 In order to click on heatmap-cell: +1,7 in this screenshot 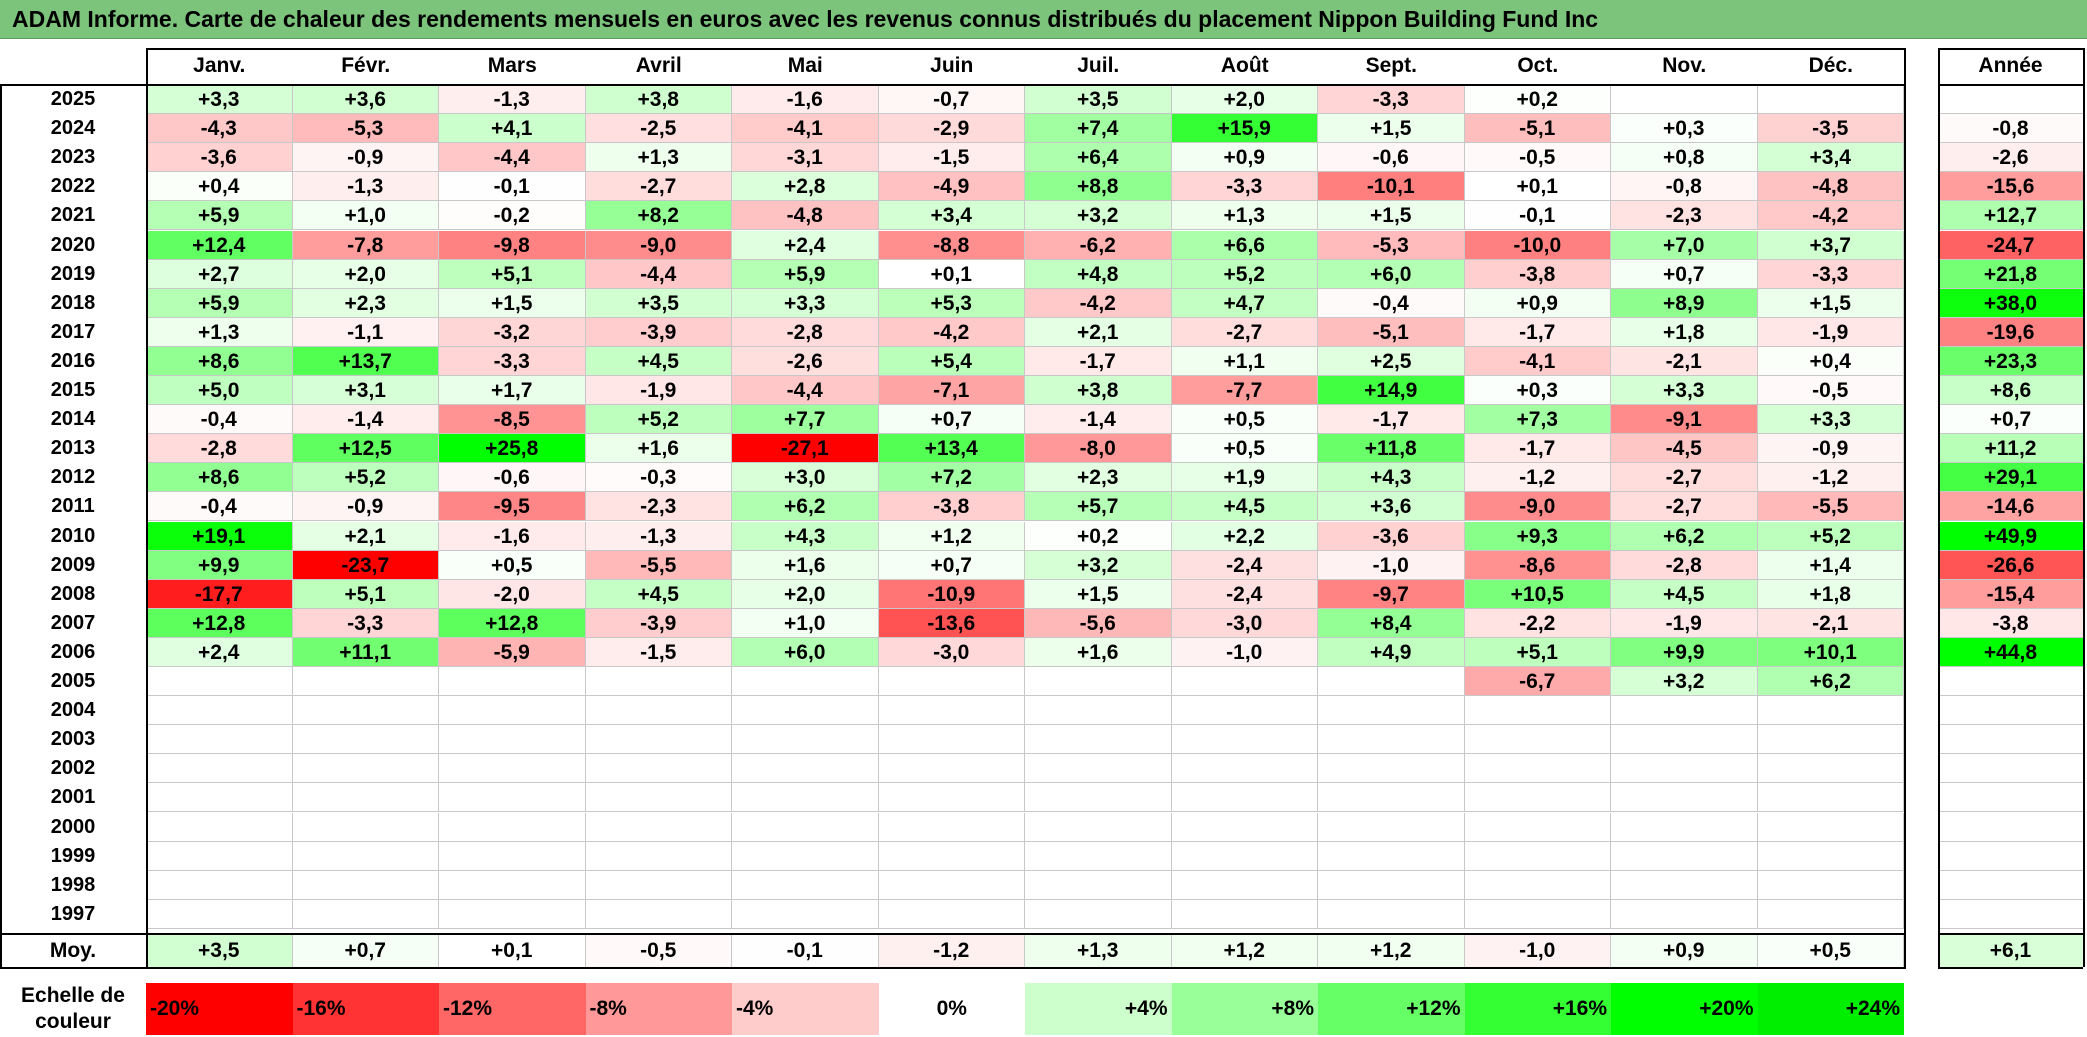, I will do `click(512, 391)`.